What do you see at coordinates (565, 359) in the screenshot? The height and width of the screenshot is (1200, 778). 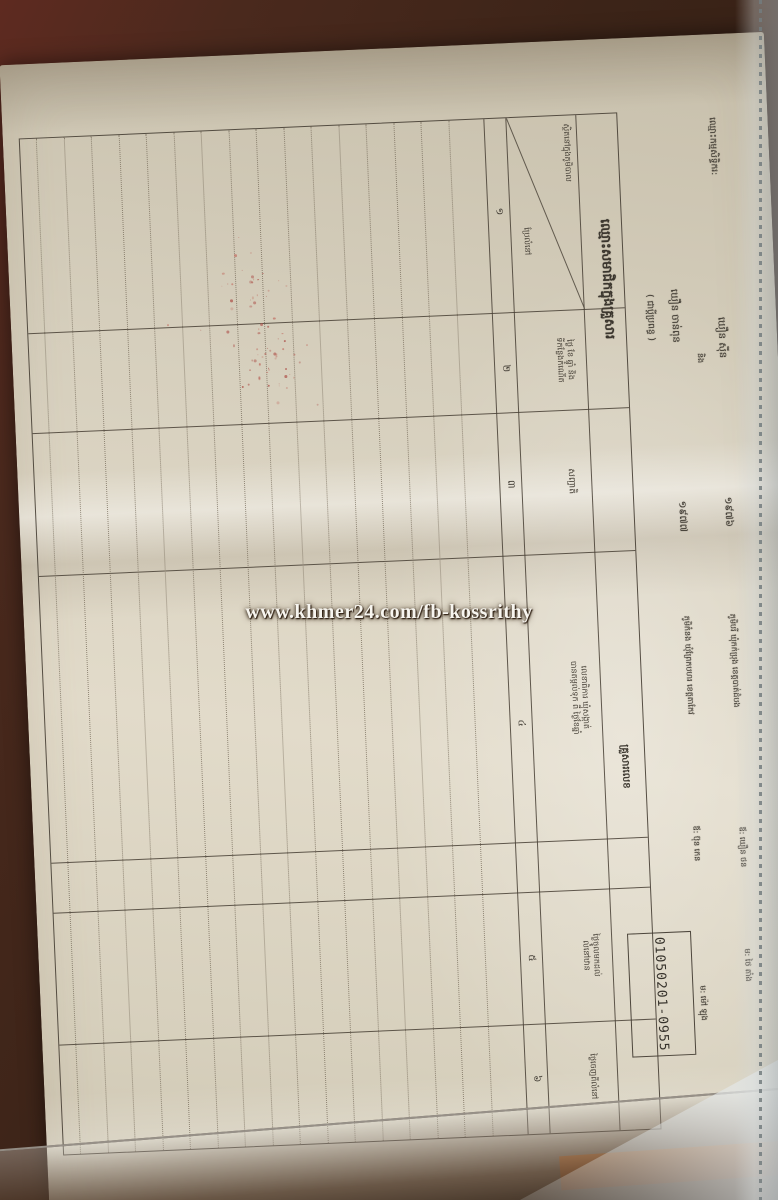 I see `column-2-header: ថ្ងៃ ខែ ឆ្នាំ និង ទីកន្លែងកំណើត` at bounding box center [565, 359].